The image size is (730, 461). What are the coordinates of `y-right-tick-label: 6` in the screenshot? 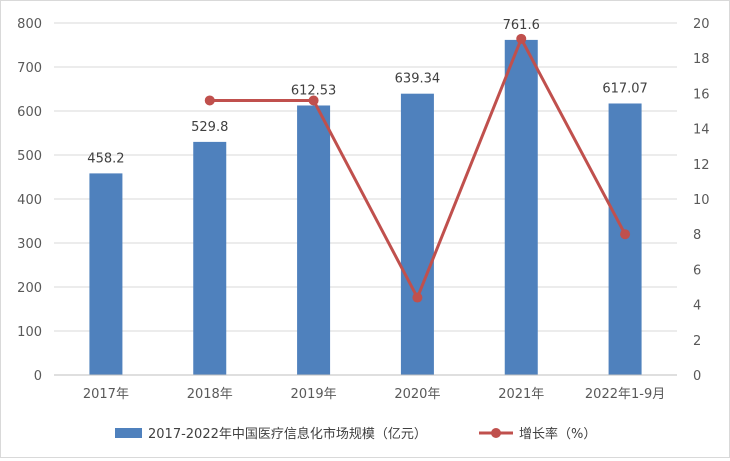 It's located at (697, 270).